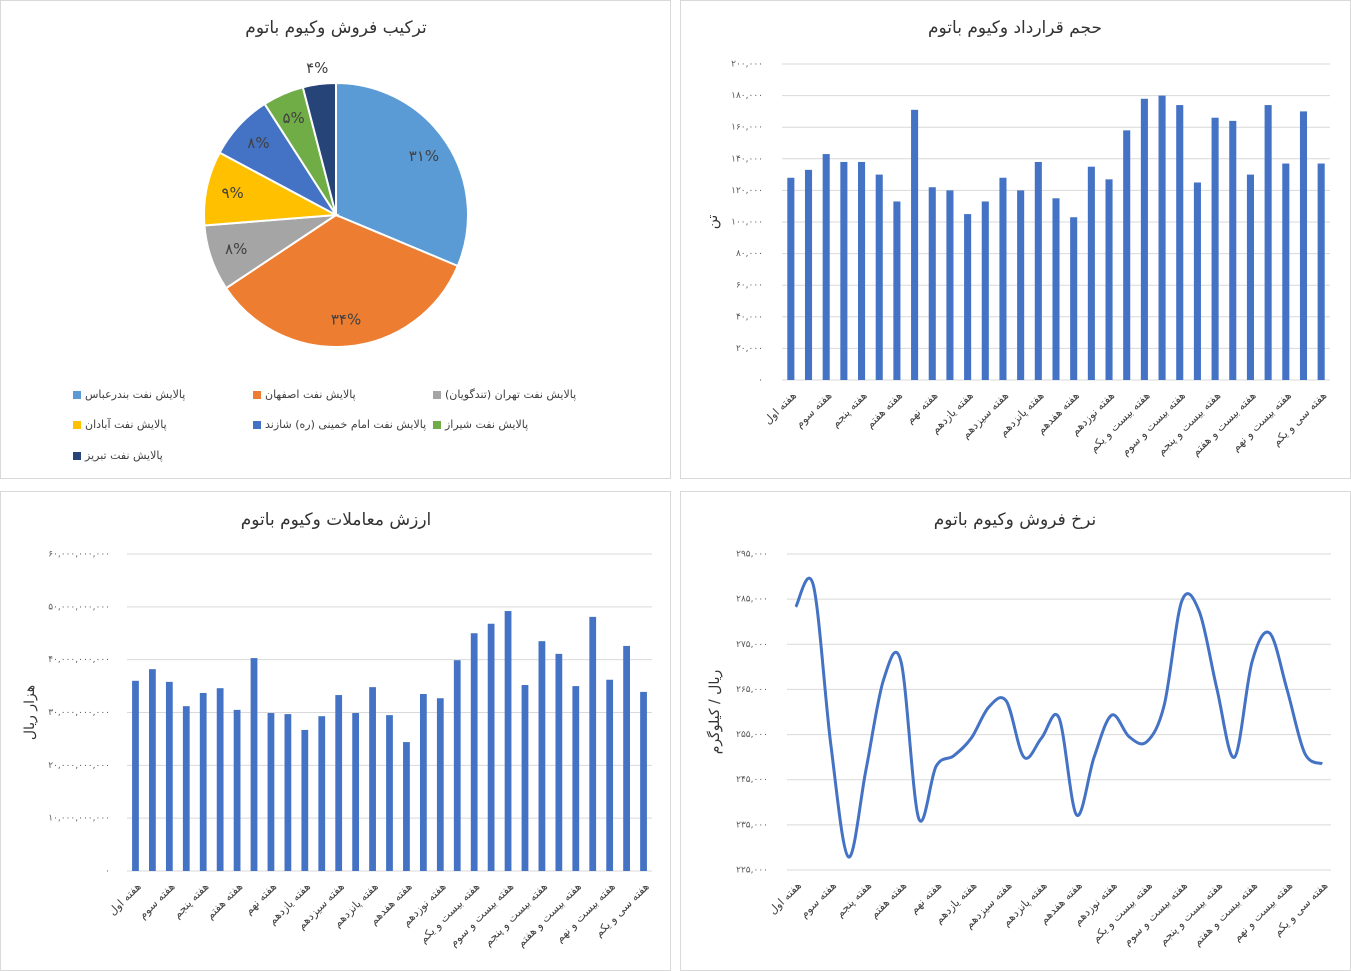 The image size is (1351, 971). Describe the element at coordinates (749, 254) in the screenshot. I see `y-tick-label: ۸۰,۰۰۰` at that location.